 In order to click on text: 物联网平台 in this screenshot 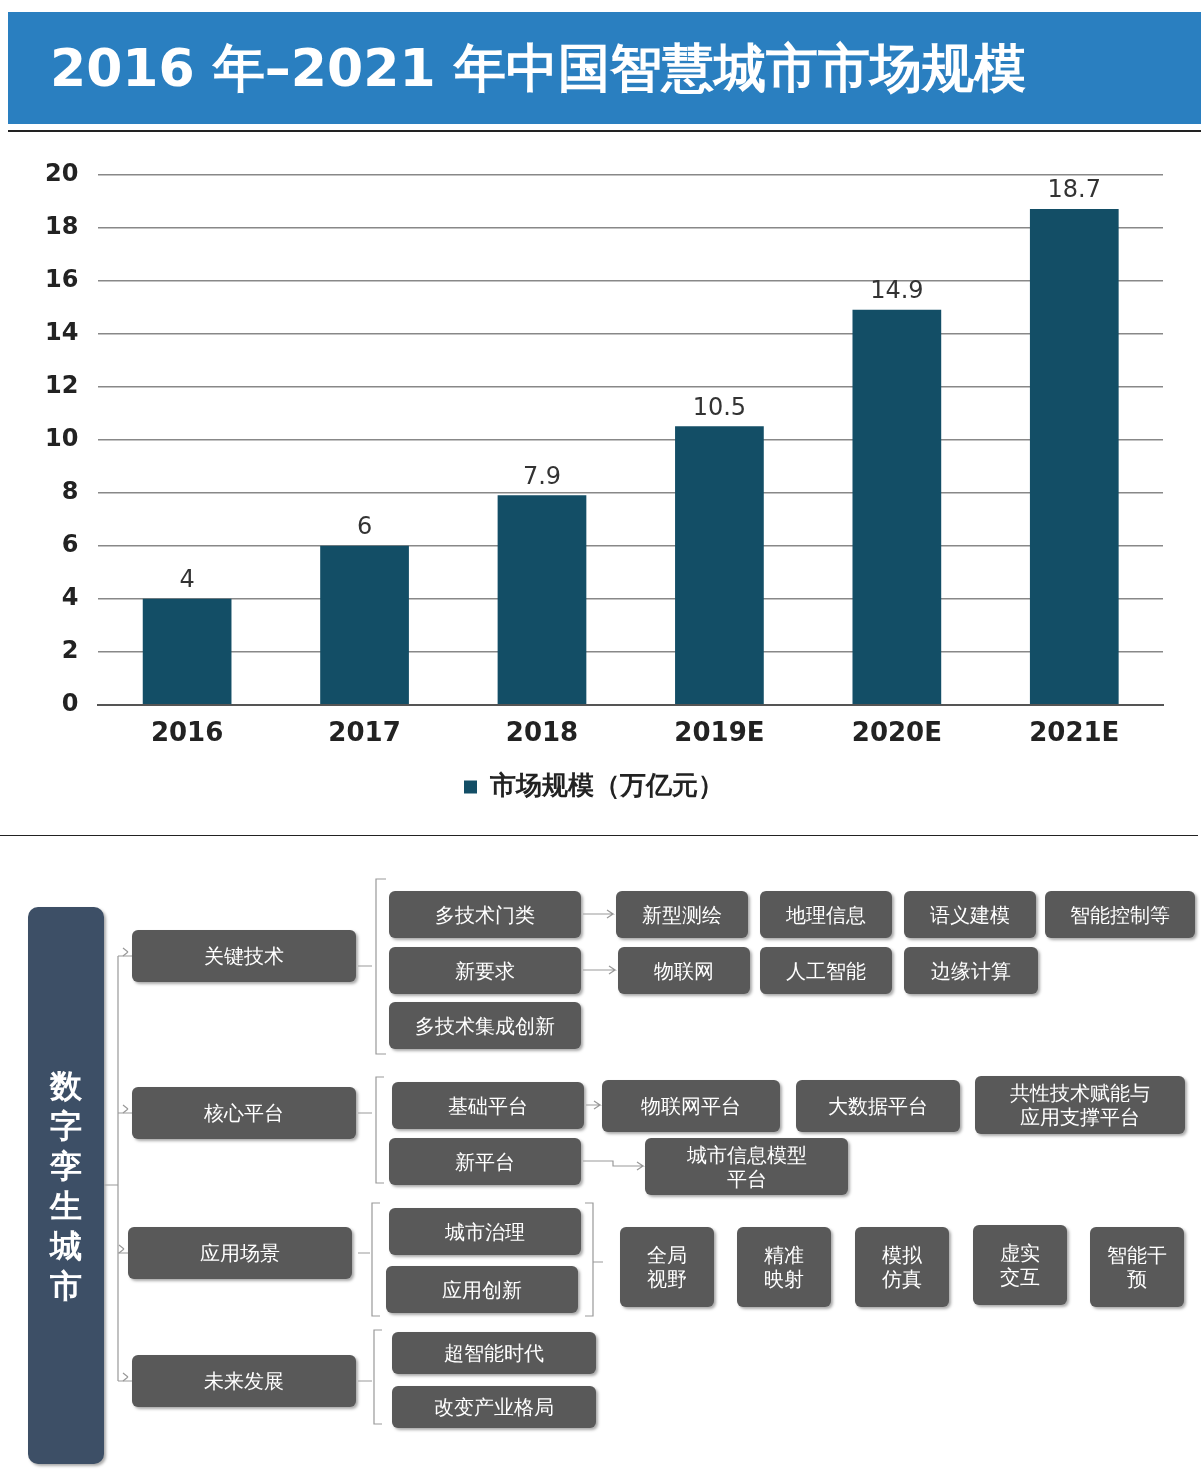, I will do `click(691, 1106)`.